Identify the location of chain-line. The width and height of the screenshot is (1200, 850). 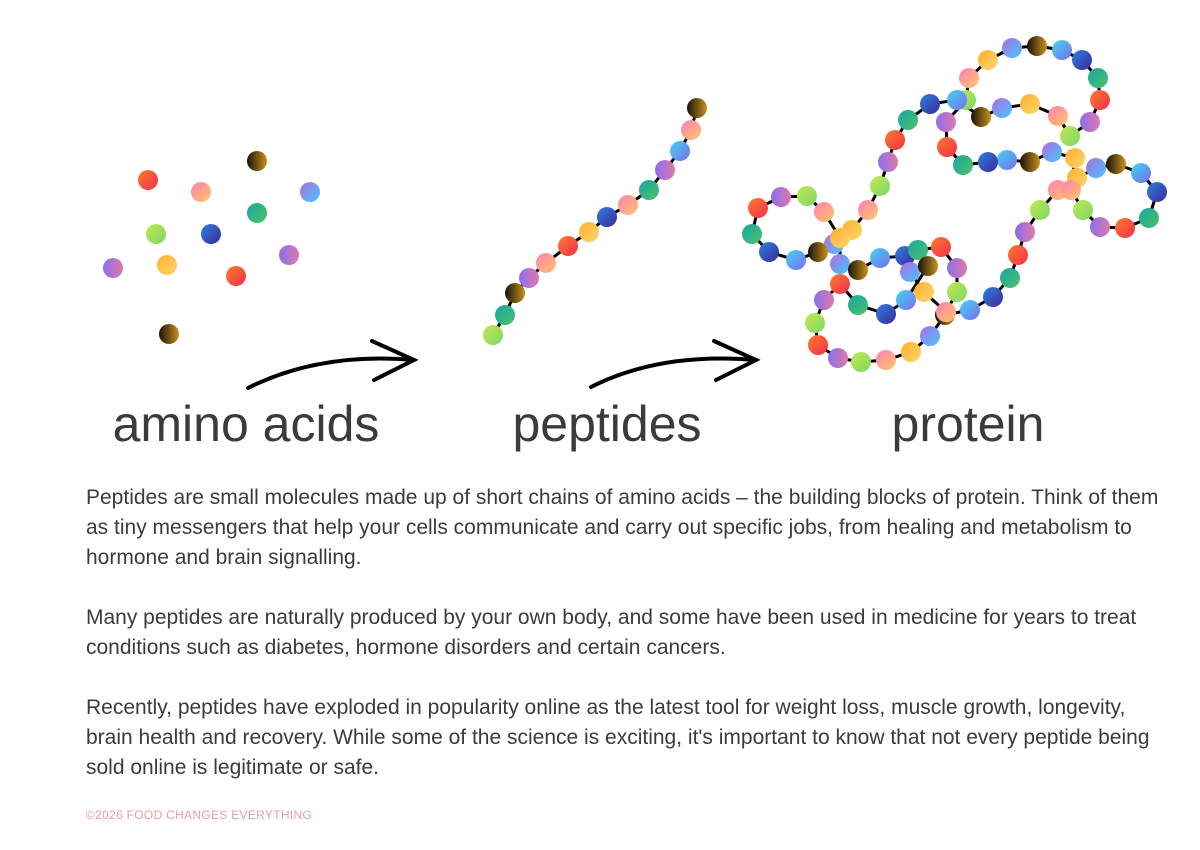
(595, 221).